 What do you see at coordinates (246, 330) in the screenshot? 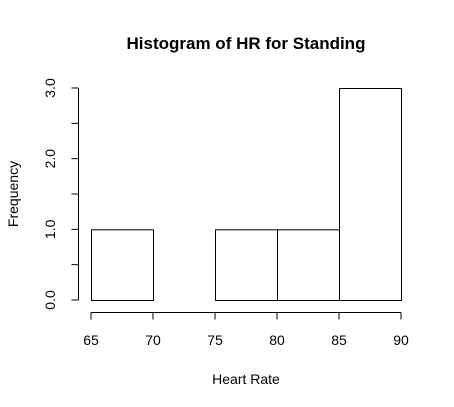
I see `x-axis: 65 70 75 80 85 90` at bounding box center [246, 330].